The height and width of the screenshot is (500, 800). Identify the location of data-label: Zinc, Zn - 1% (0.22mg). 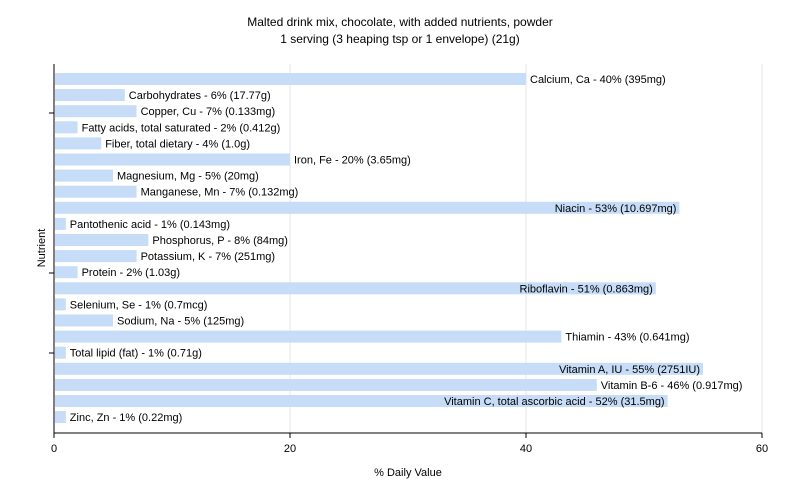
(126, 418).